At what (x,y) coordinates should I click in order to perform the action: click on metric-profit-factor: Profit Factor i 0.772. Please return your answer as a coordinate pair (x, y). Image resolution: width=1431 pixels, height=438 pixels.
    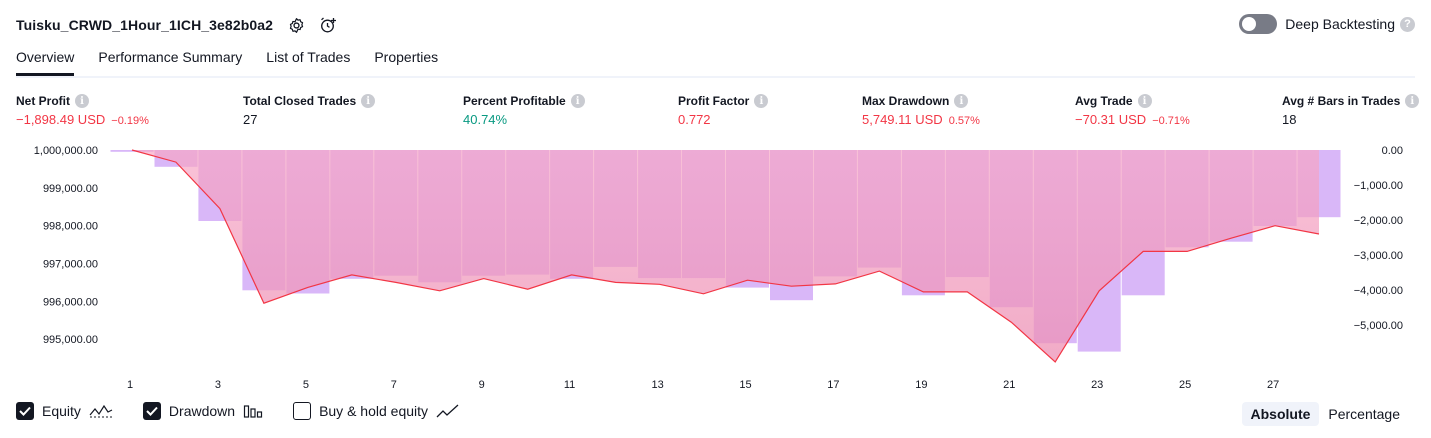
    Looking at the image, I should click on (723, 110).